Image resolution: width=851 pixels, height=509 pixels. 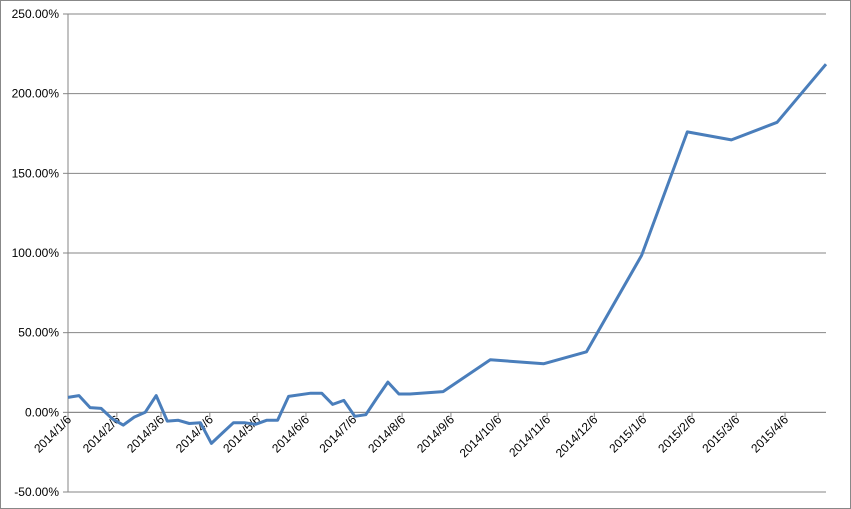 I want to click on y-tick-label: 250.00%, so click(x=36, y=14).